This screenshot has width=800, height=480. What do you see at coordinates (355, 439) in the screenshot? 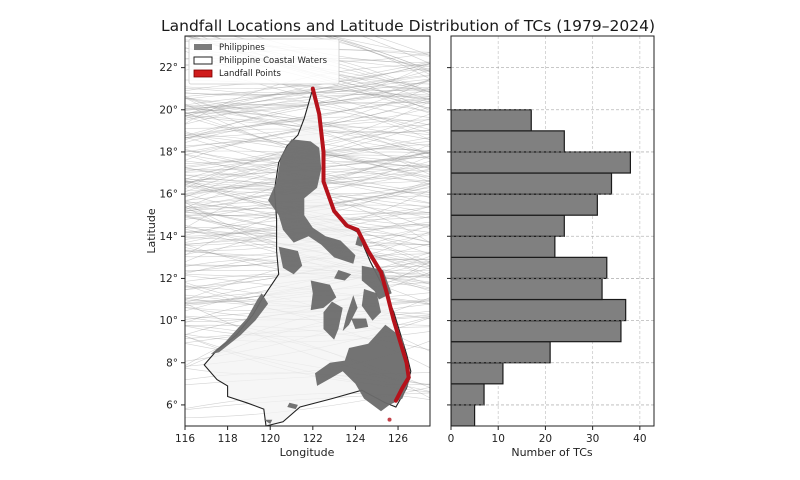
I see `svg-text: 124` at bounding box center [355, 439].